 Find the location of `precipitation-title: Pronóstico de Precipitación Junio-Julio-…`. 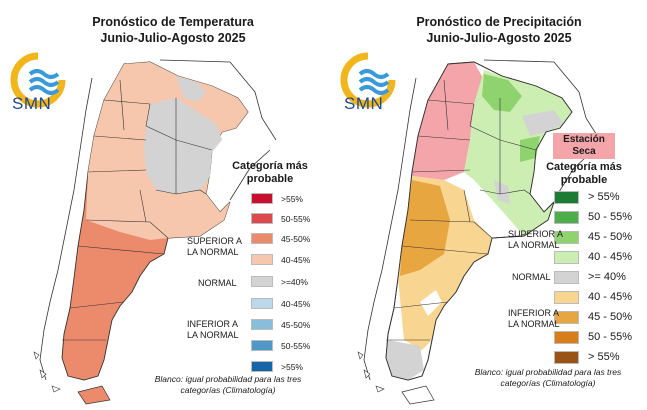

precipitation-title: Pronóstico de Precipitación Junio-Julio-… is located at coordinates (499, 30).